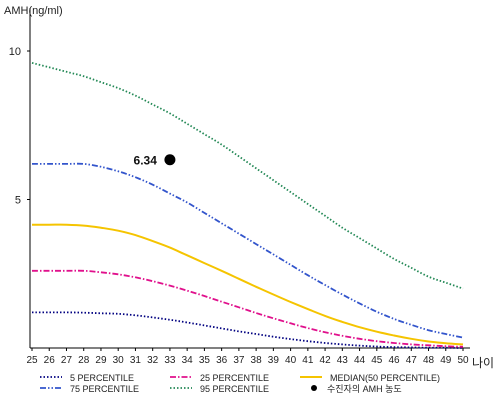  What do you see at coordinates (101, 360) in the screenshot?
I see `x-tick-label: 29` at bounding box center [101, 360].